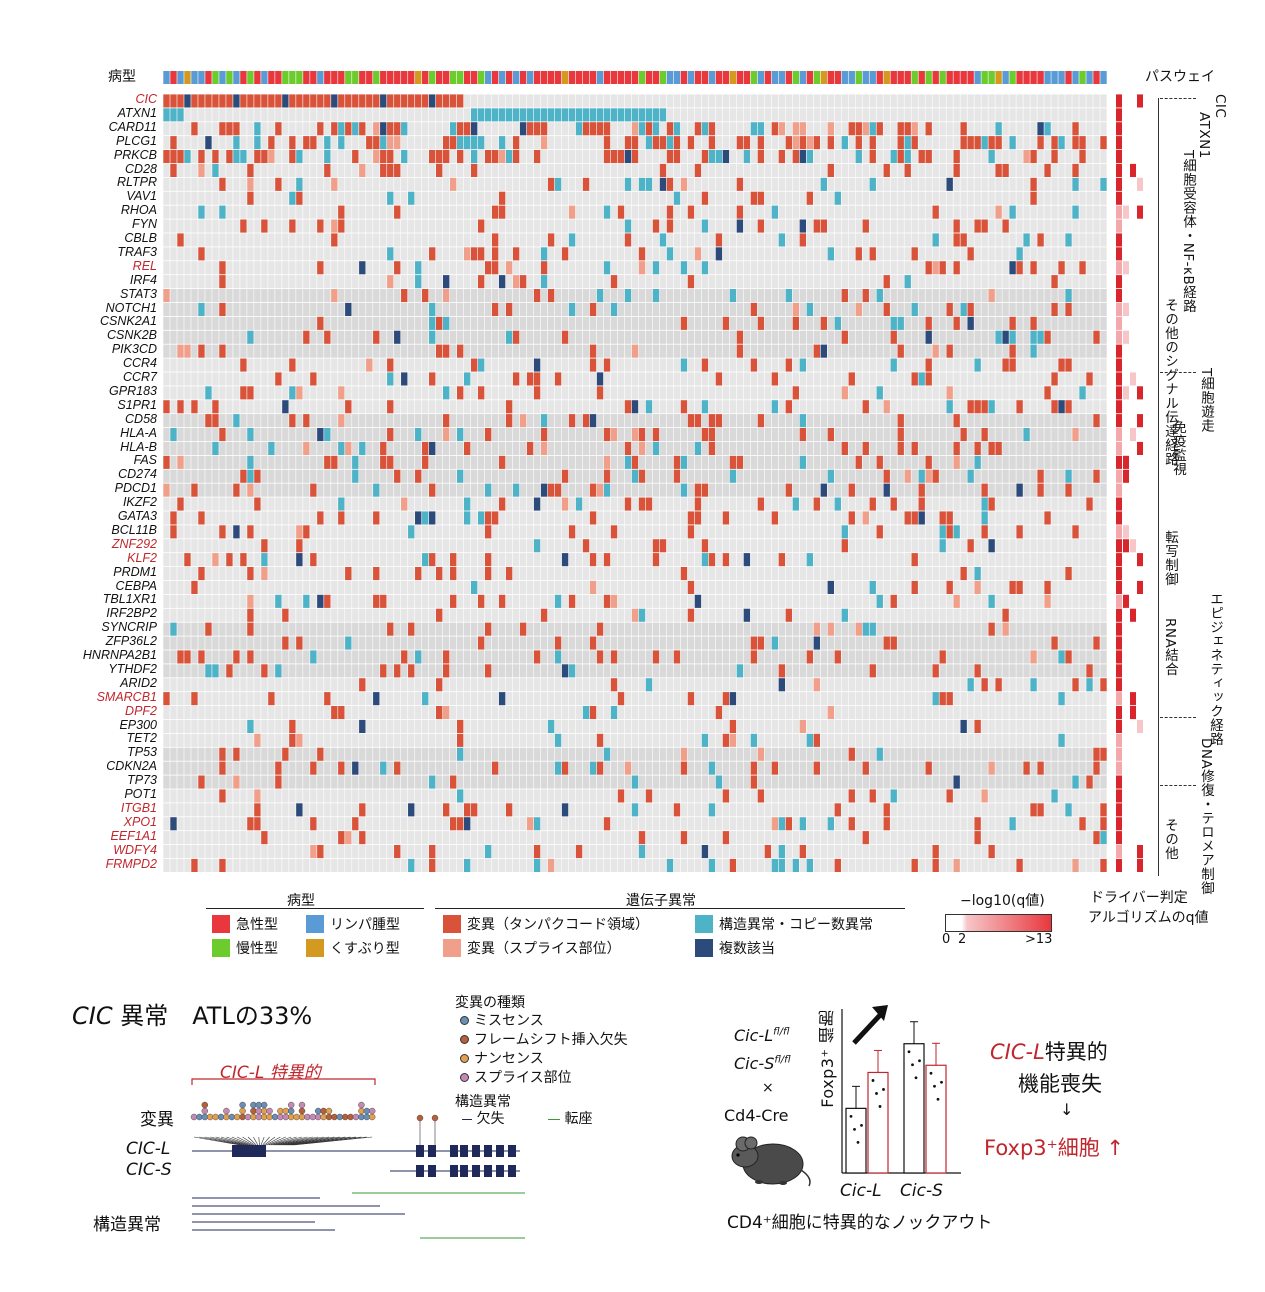 This screenshot has height=1292, width=1265. What do you see at coordinates (642, 77) in the screenshot?
I see `pathology-cell` at bounding box center [642, 77].